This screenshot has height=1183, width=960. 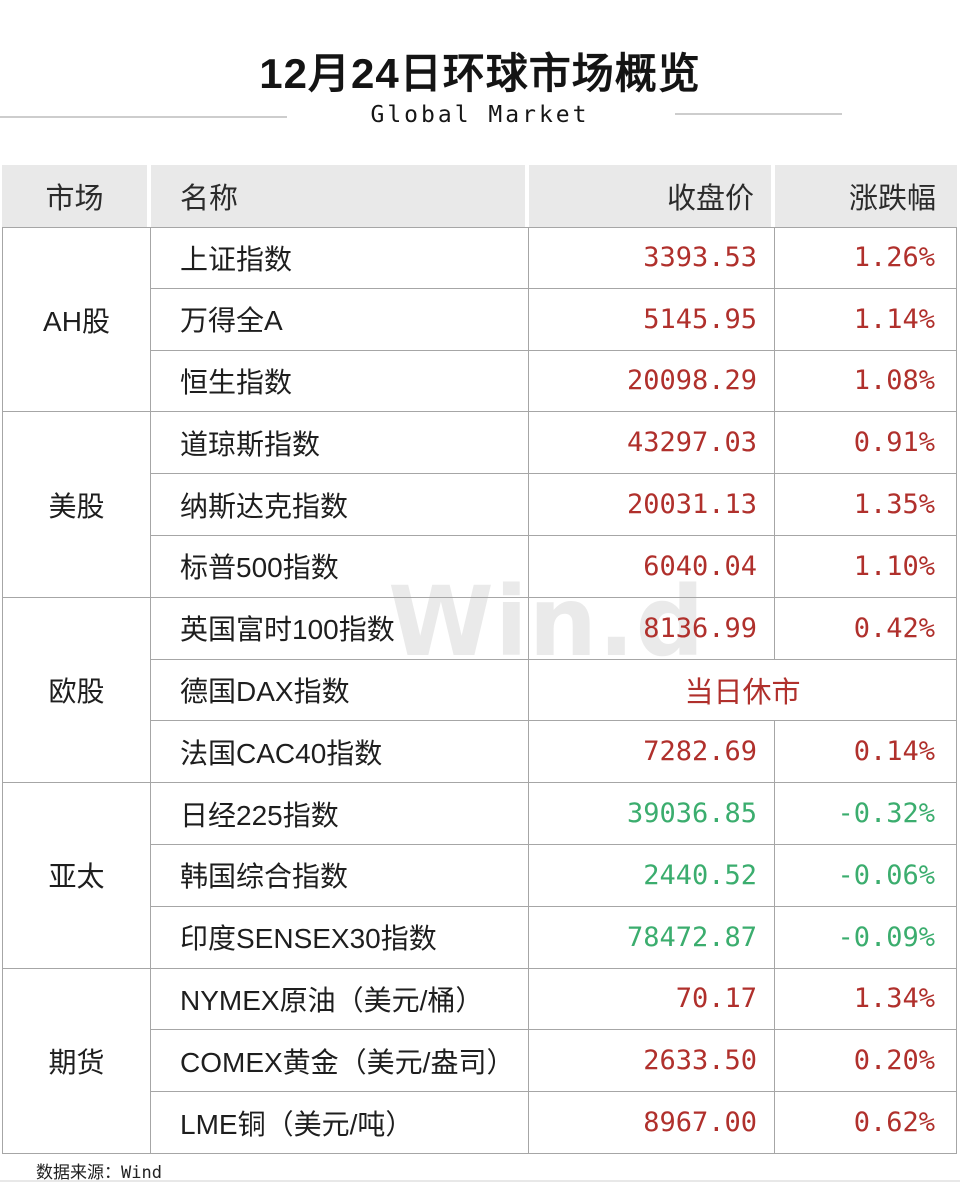 What do you see at coordinates (76, 1061) in the screenshot?
I see `market-group-label: 期货` at bounding box center [76, 1061].